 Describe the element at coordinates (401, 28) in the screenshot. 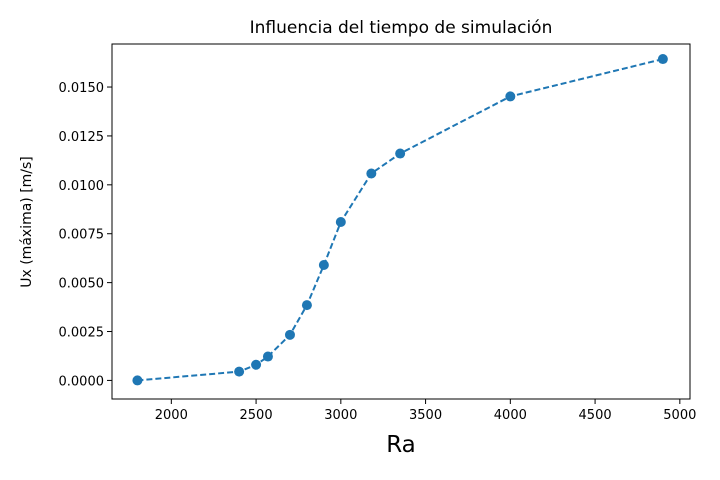

I see `chart-title: Influencia del tiempo de simulación` at that location.